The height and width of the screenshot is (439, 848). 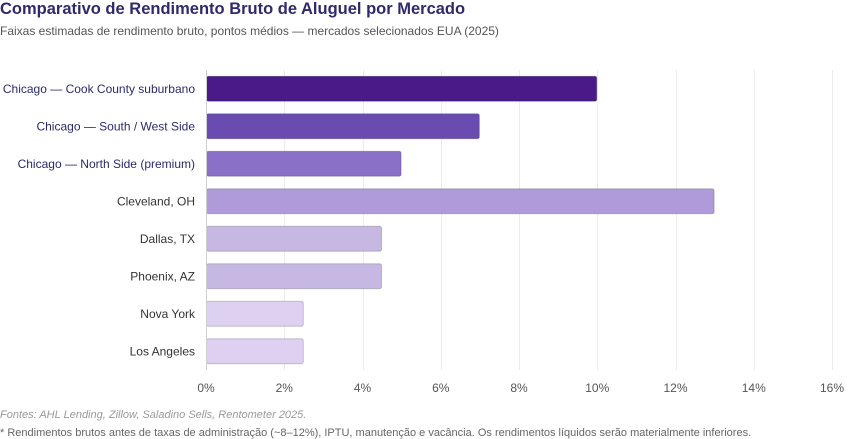 I want to click on category-label: Dallas, TX, so click(x=167, y=239).